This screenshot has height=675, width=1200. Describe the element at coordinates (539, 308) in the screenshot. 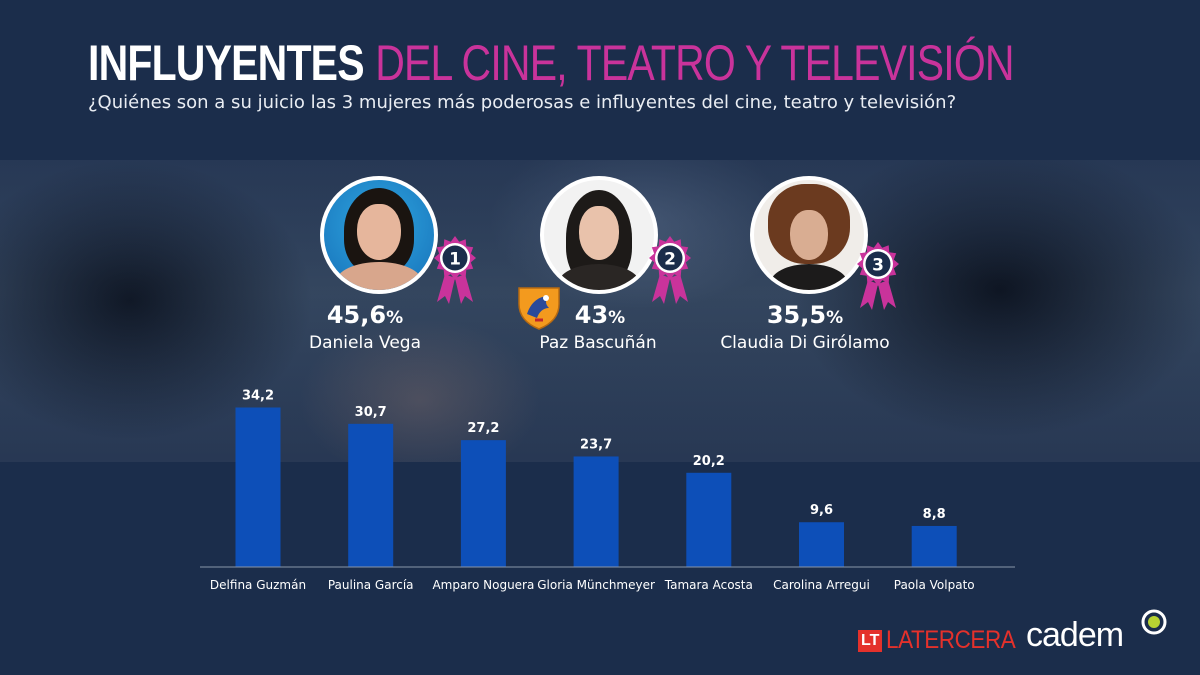

I see `shield-badge-icon` at that location.